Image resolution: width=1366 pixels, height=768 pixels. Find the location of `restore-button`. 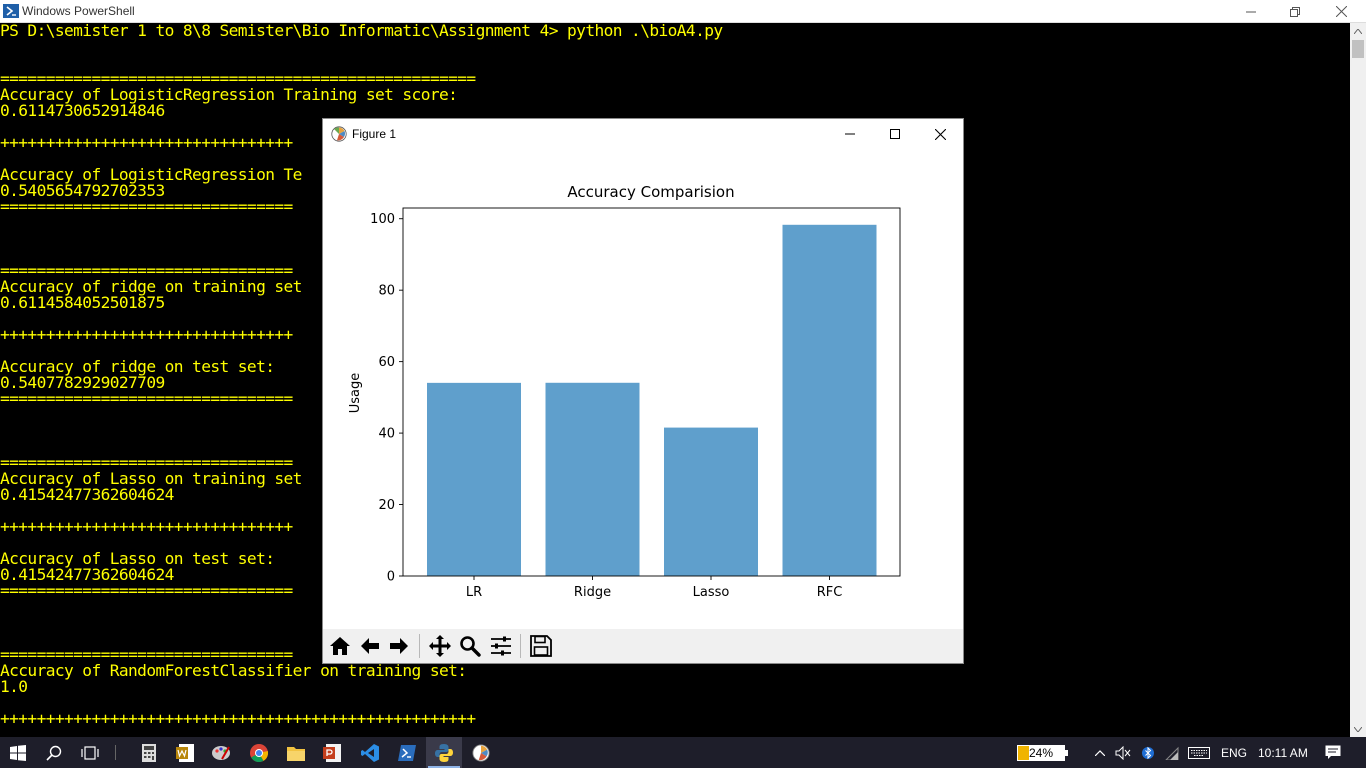

restore-button is located at coordinates (1295, 11).